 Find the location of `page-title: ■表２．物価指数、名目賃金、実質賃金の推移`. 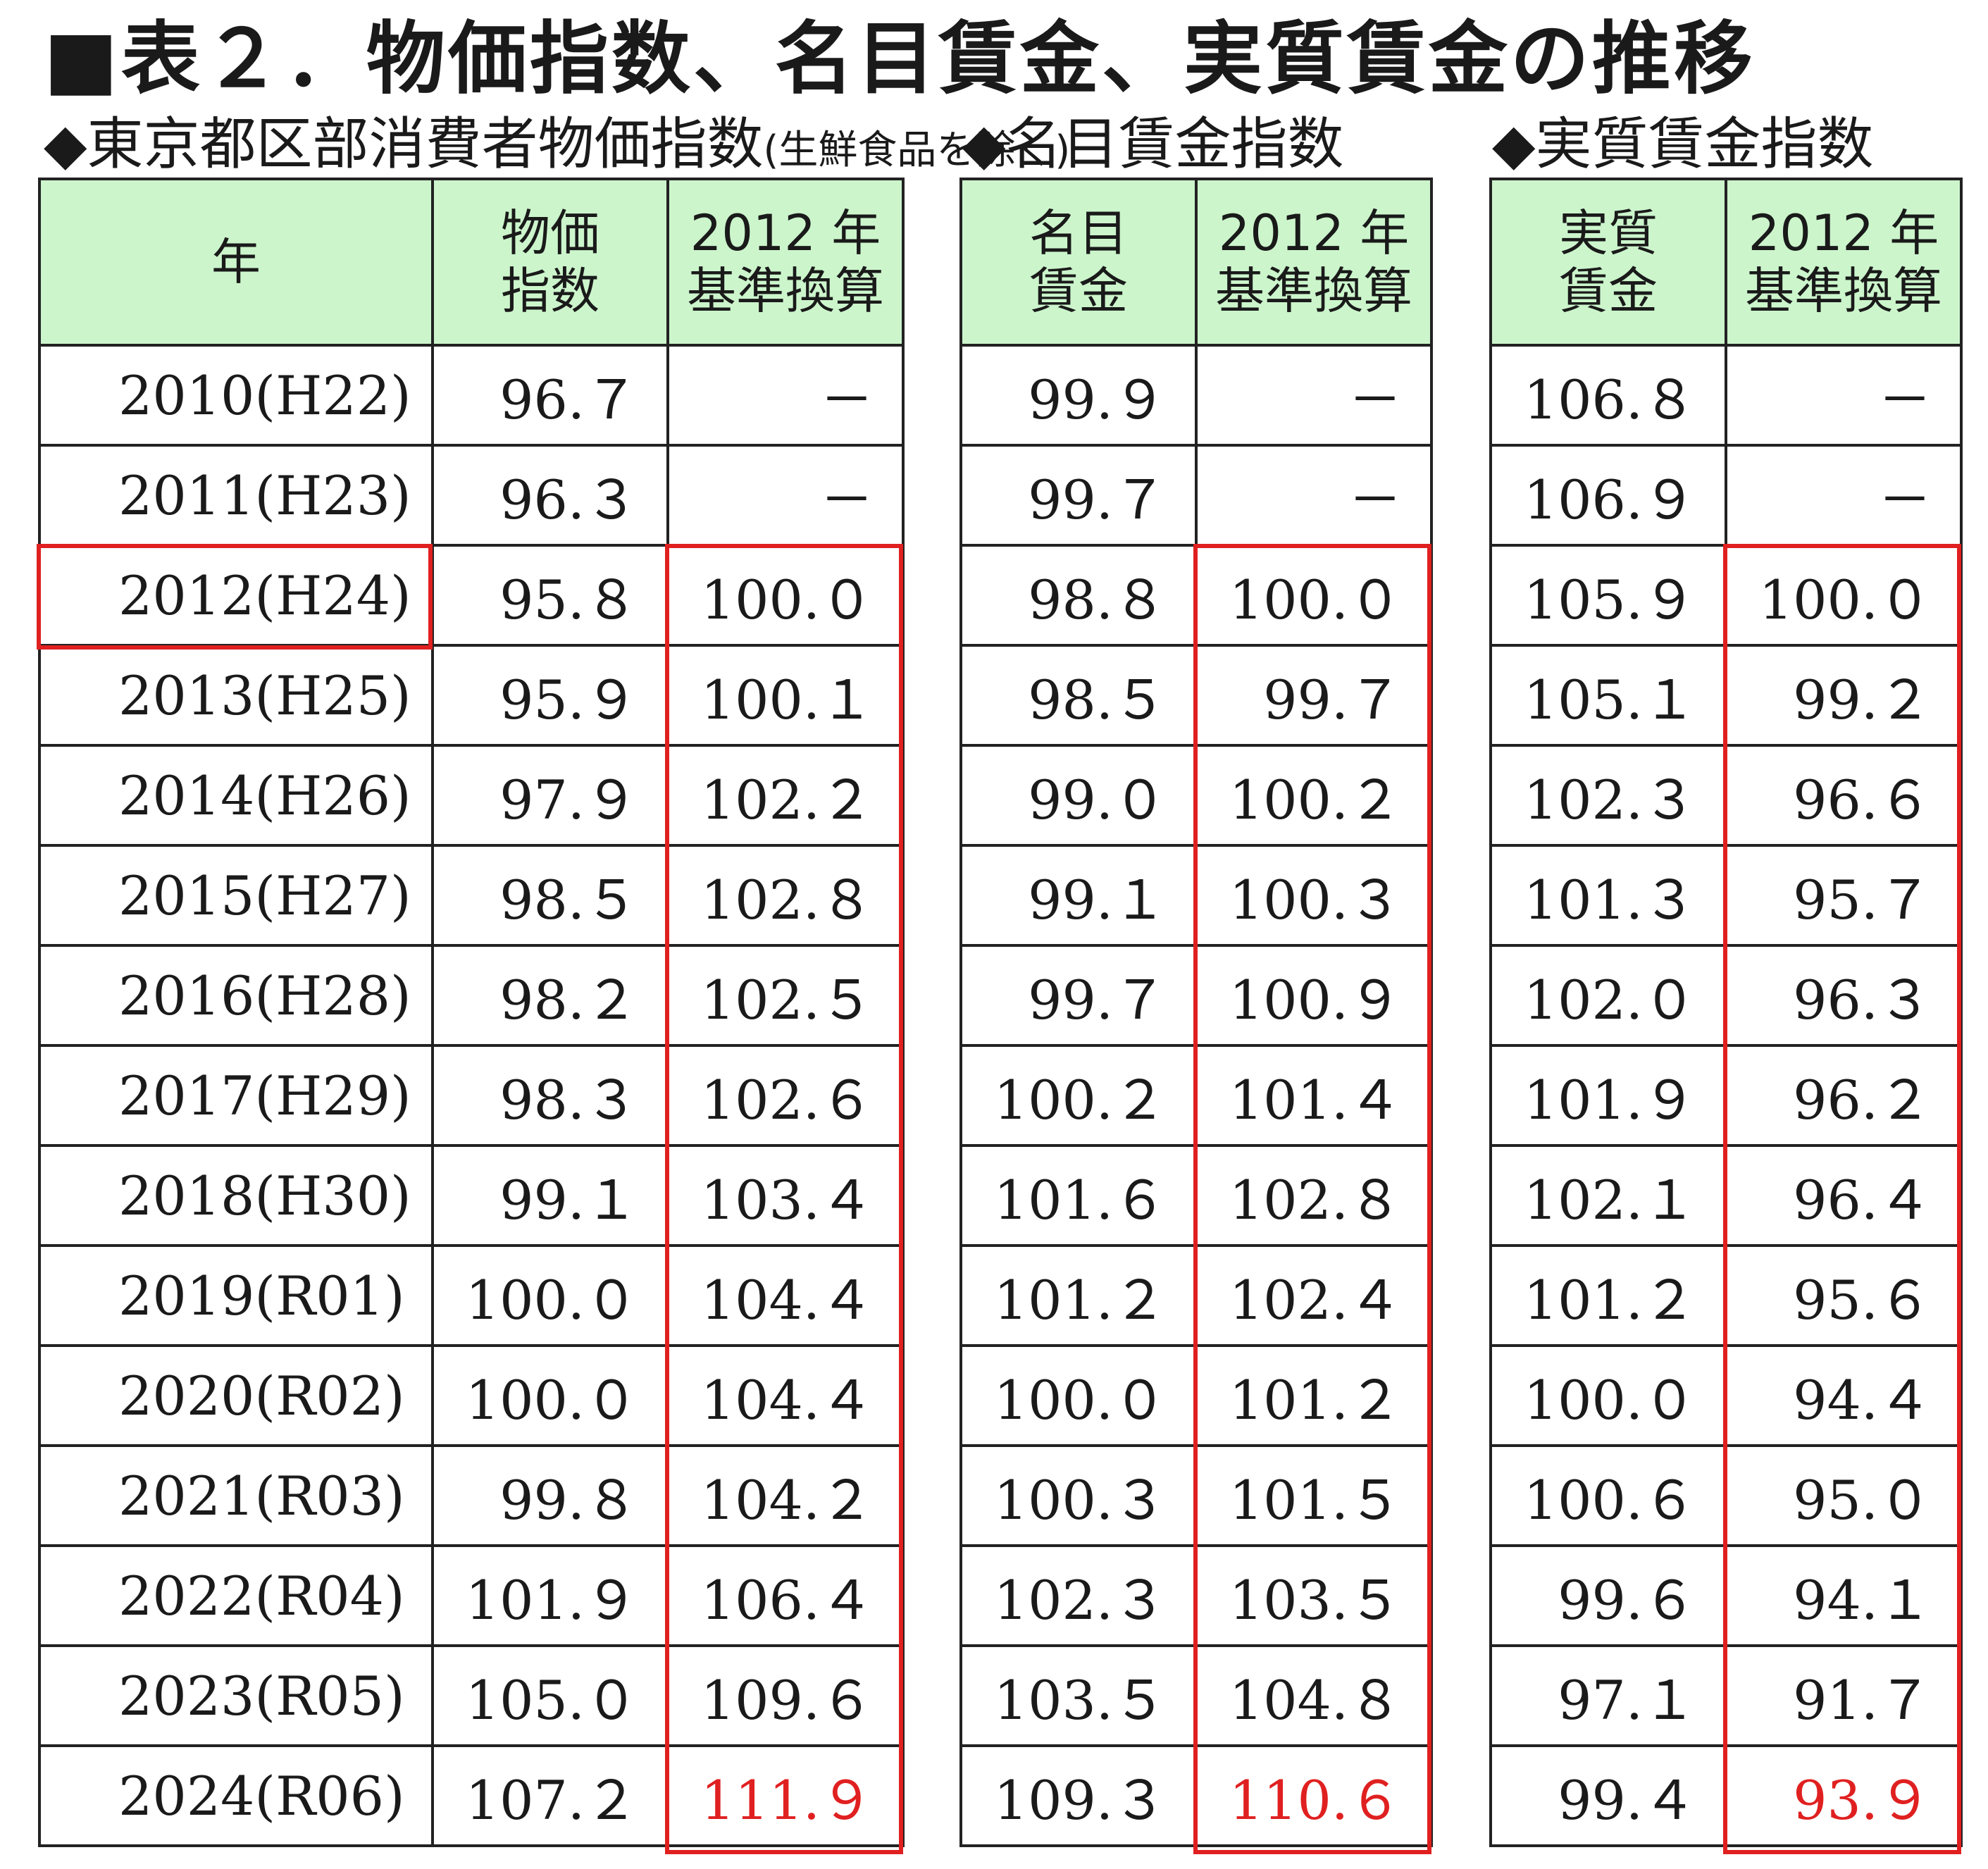

page-title: ■表２．物価指数、名目賃金、実質賃金の推移 is located at coordinates (900, 59).